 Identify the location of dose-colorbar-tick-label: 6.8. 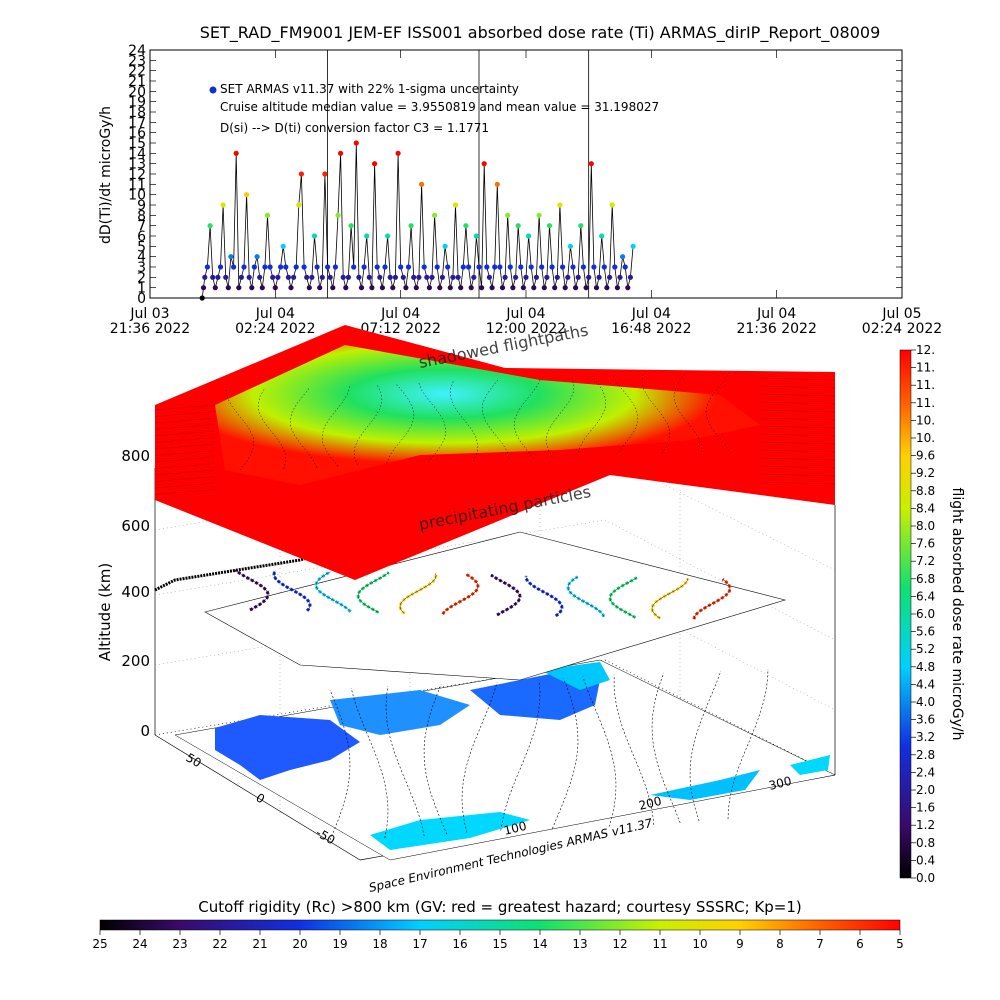
(925, 579).